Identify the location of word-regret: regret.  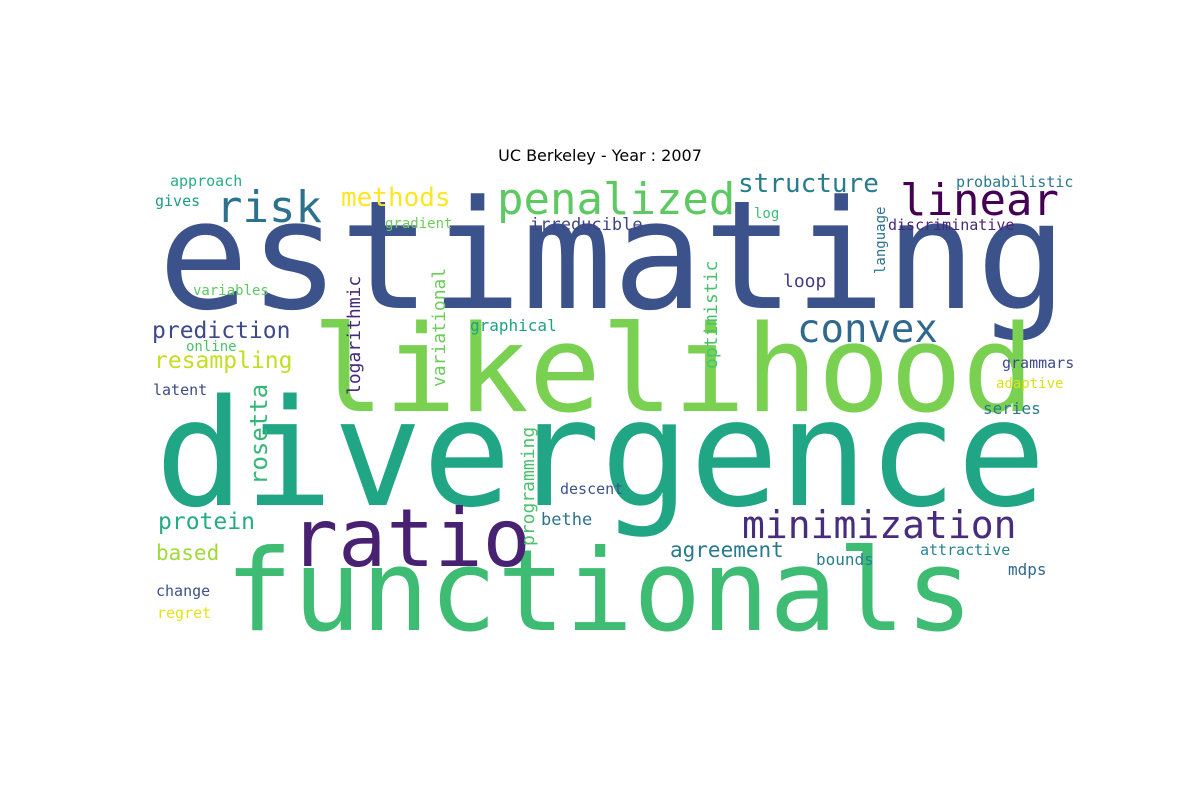
(184, 613).